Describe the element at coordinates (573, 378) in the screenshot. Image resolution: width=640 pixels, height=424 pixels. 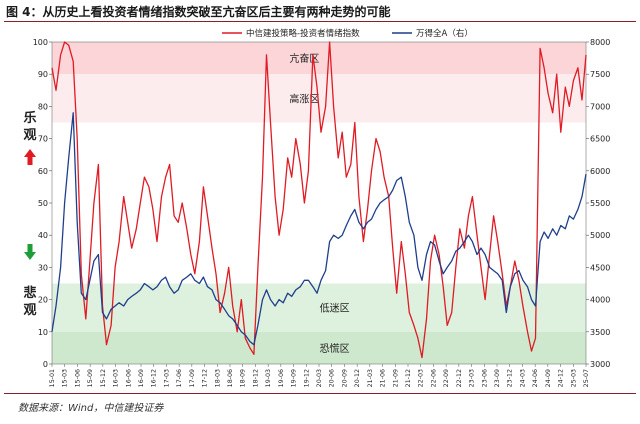
I see `x-tick-label: 25-03` at that location.